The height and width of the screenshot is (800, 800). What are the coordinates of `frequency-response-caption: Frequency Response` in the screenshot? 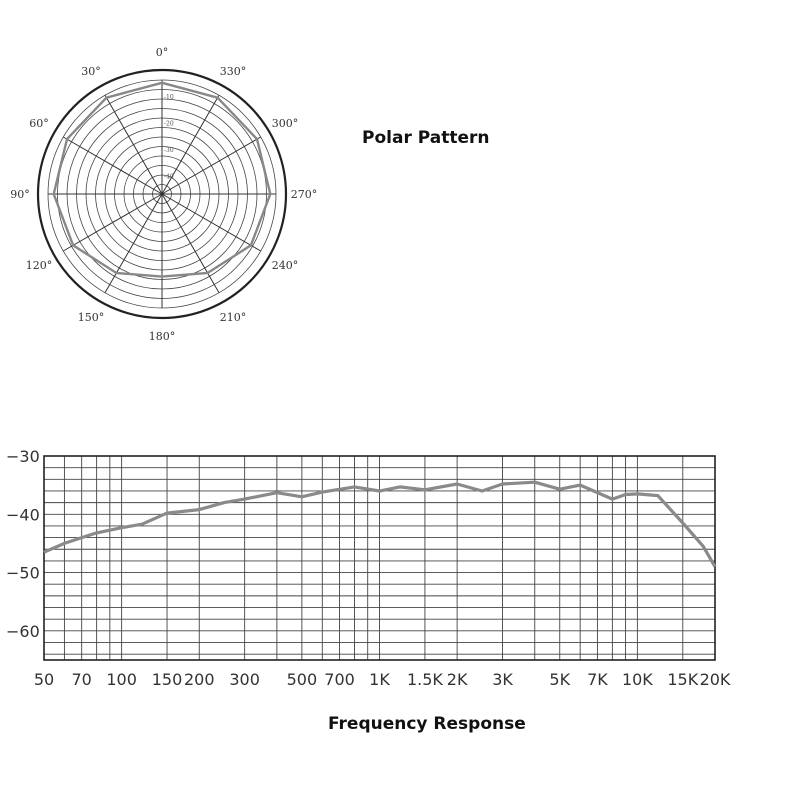 It's located at (427, 724).